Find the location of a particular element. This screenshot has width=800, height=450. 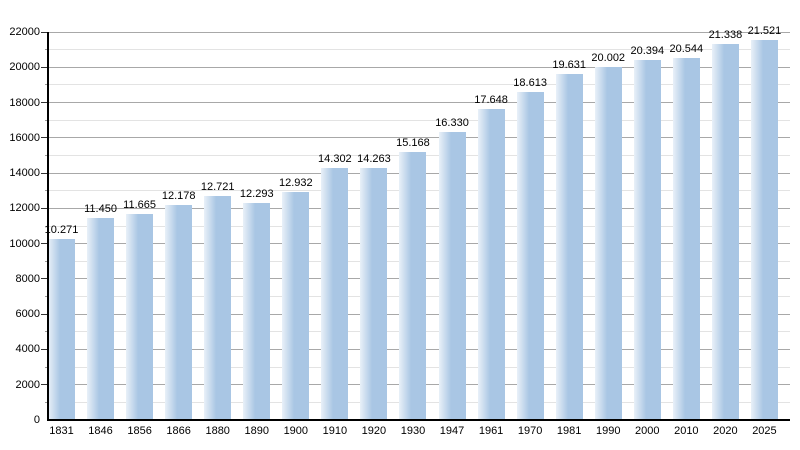

y-axis-tick-label: 8000 is located at coordinates (27, 278).